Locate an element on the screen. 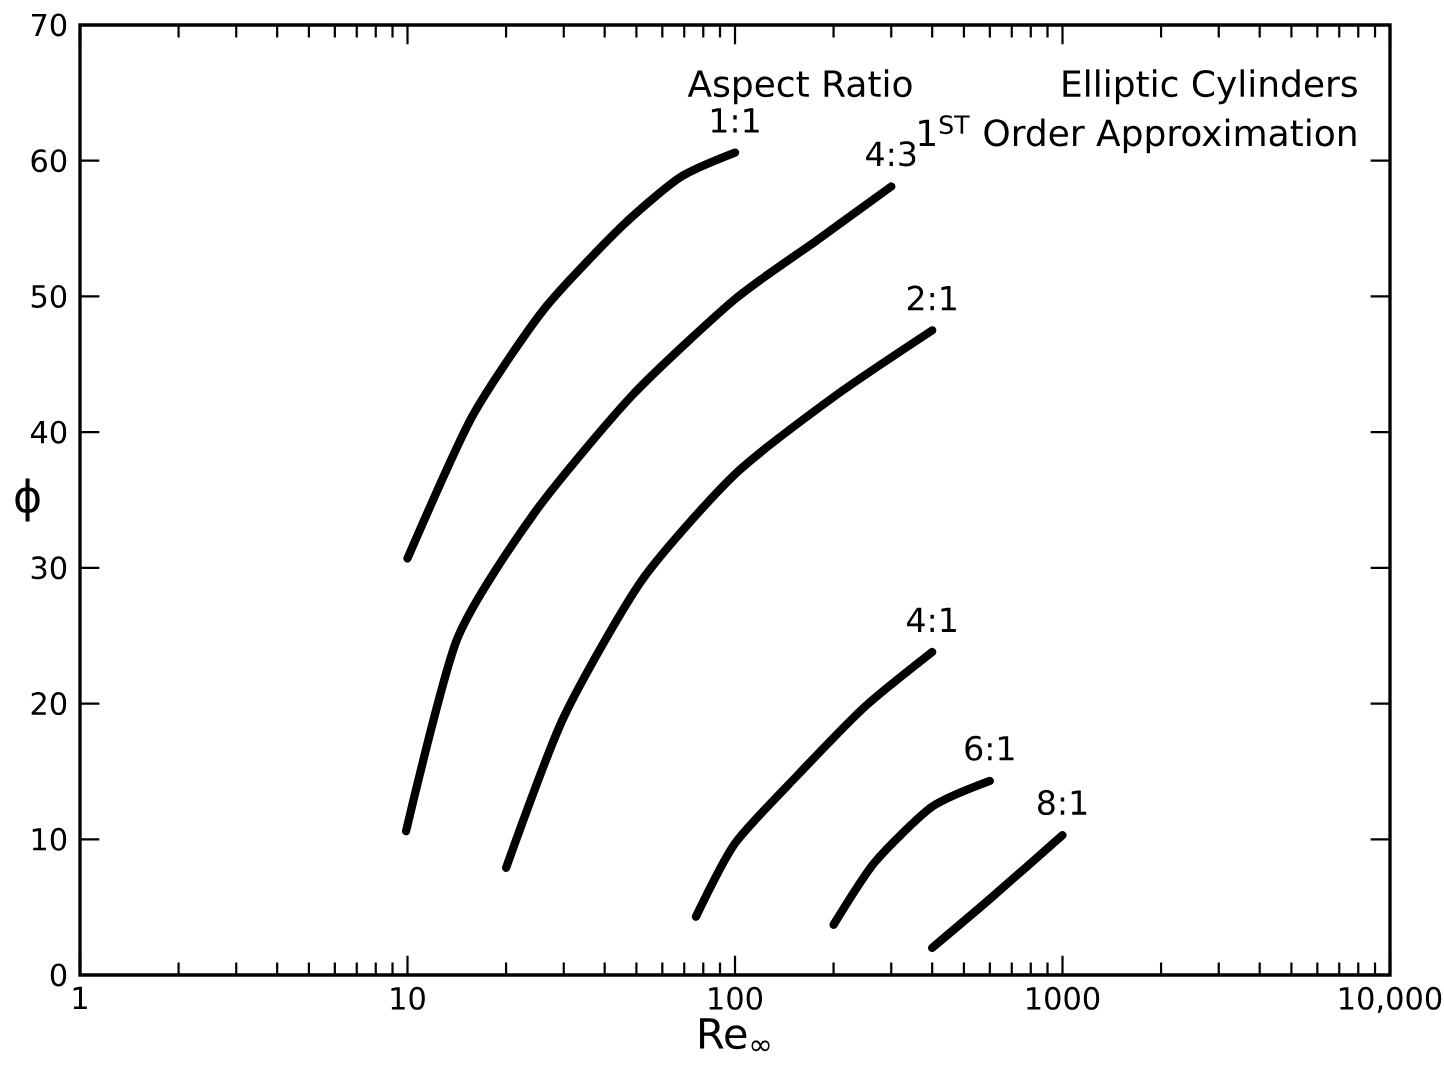 The image size is (1444, 1085). series-label: 4:1 is located at coordinates (931, 619).